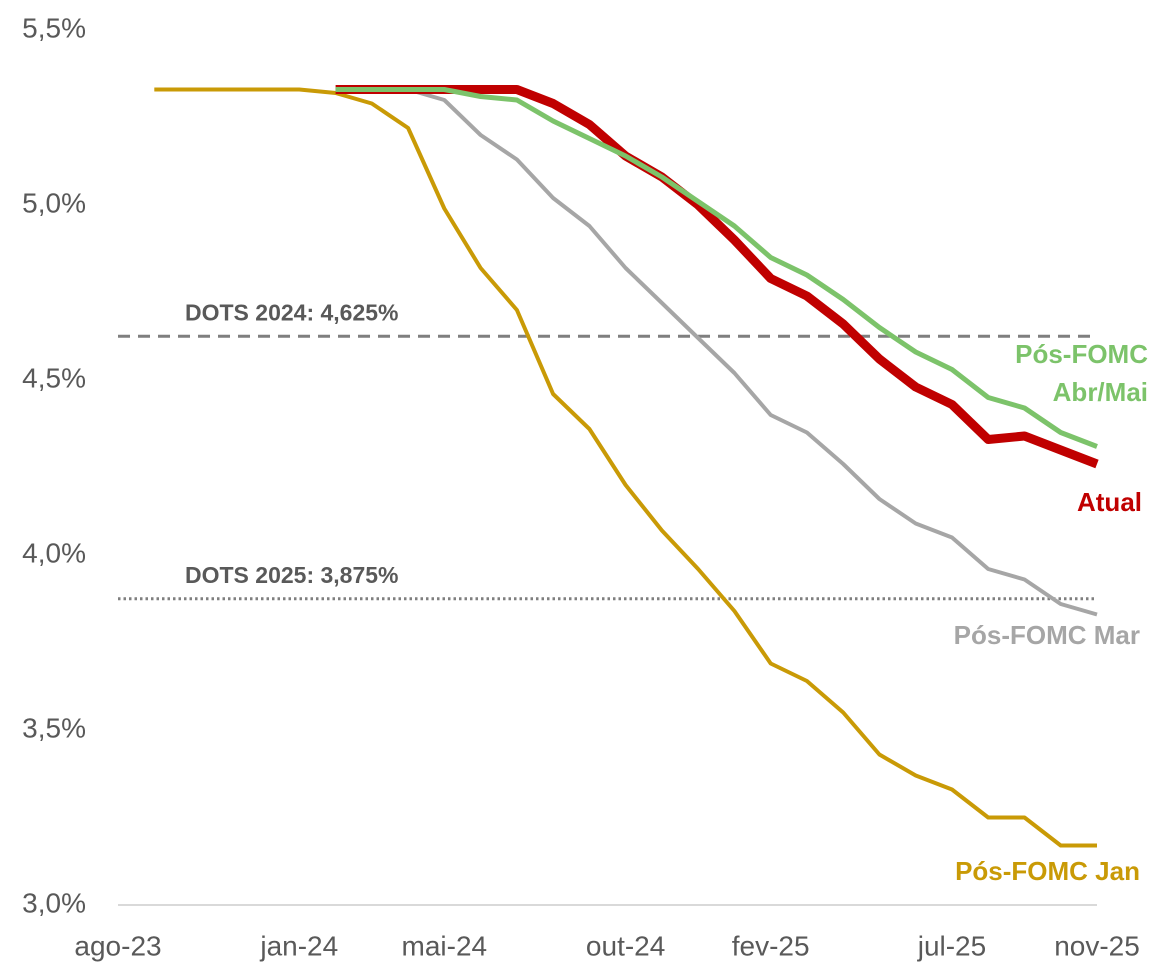 This screenshot has width=1153, height=978. What do you see at coordinates (1047, 871) in the screenshot?
I see `series-label: Pós-FOMC Jan` at bounding box center [1047, 871].